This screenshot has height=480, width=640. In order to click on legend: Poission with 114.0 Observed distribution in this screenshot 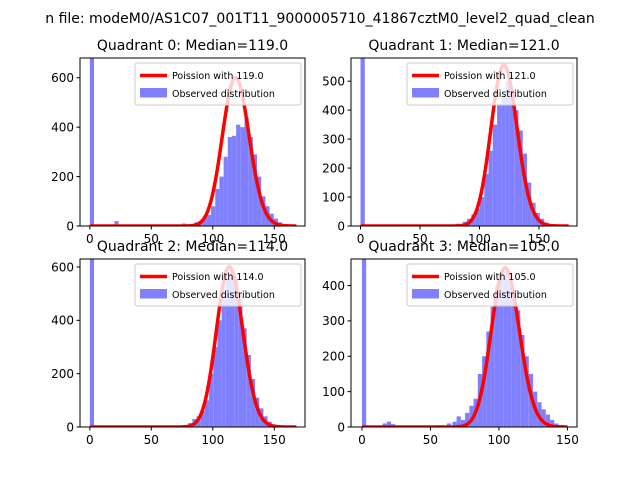, I will do `click(218, 285)`.